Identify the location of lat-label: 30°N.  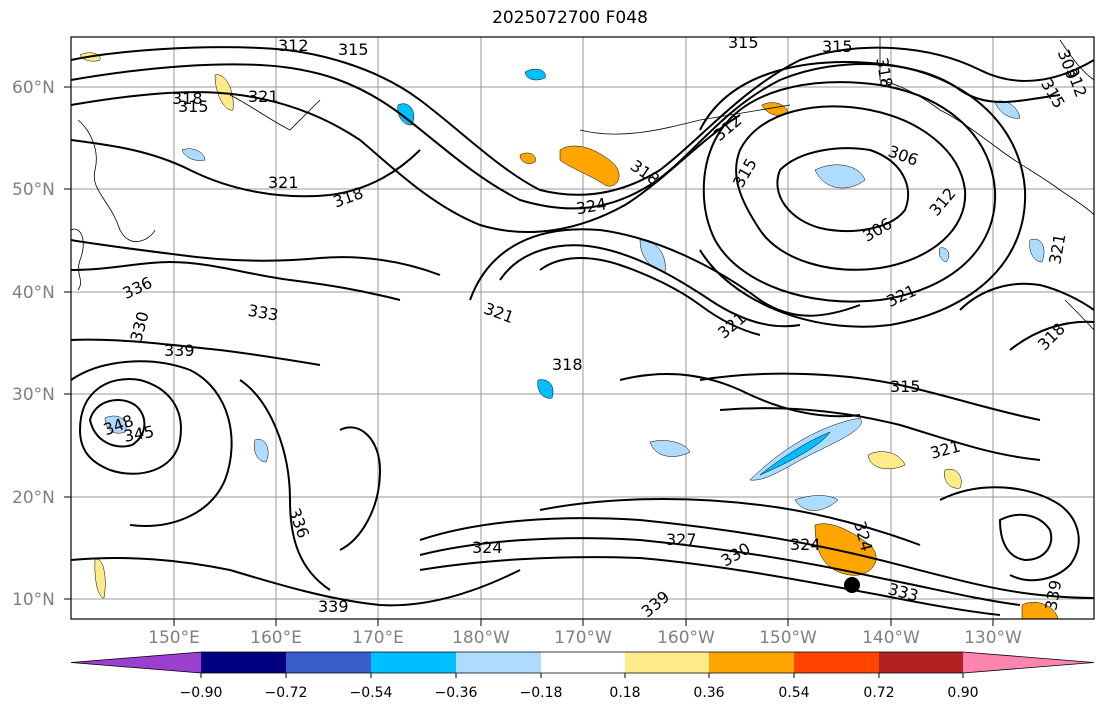
(33, 395).